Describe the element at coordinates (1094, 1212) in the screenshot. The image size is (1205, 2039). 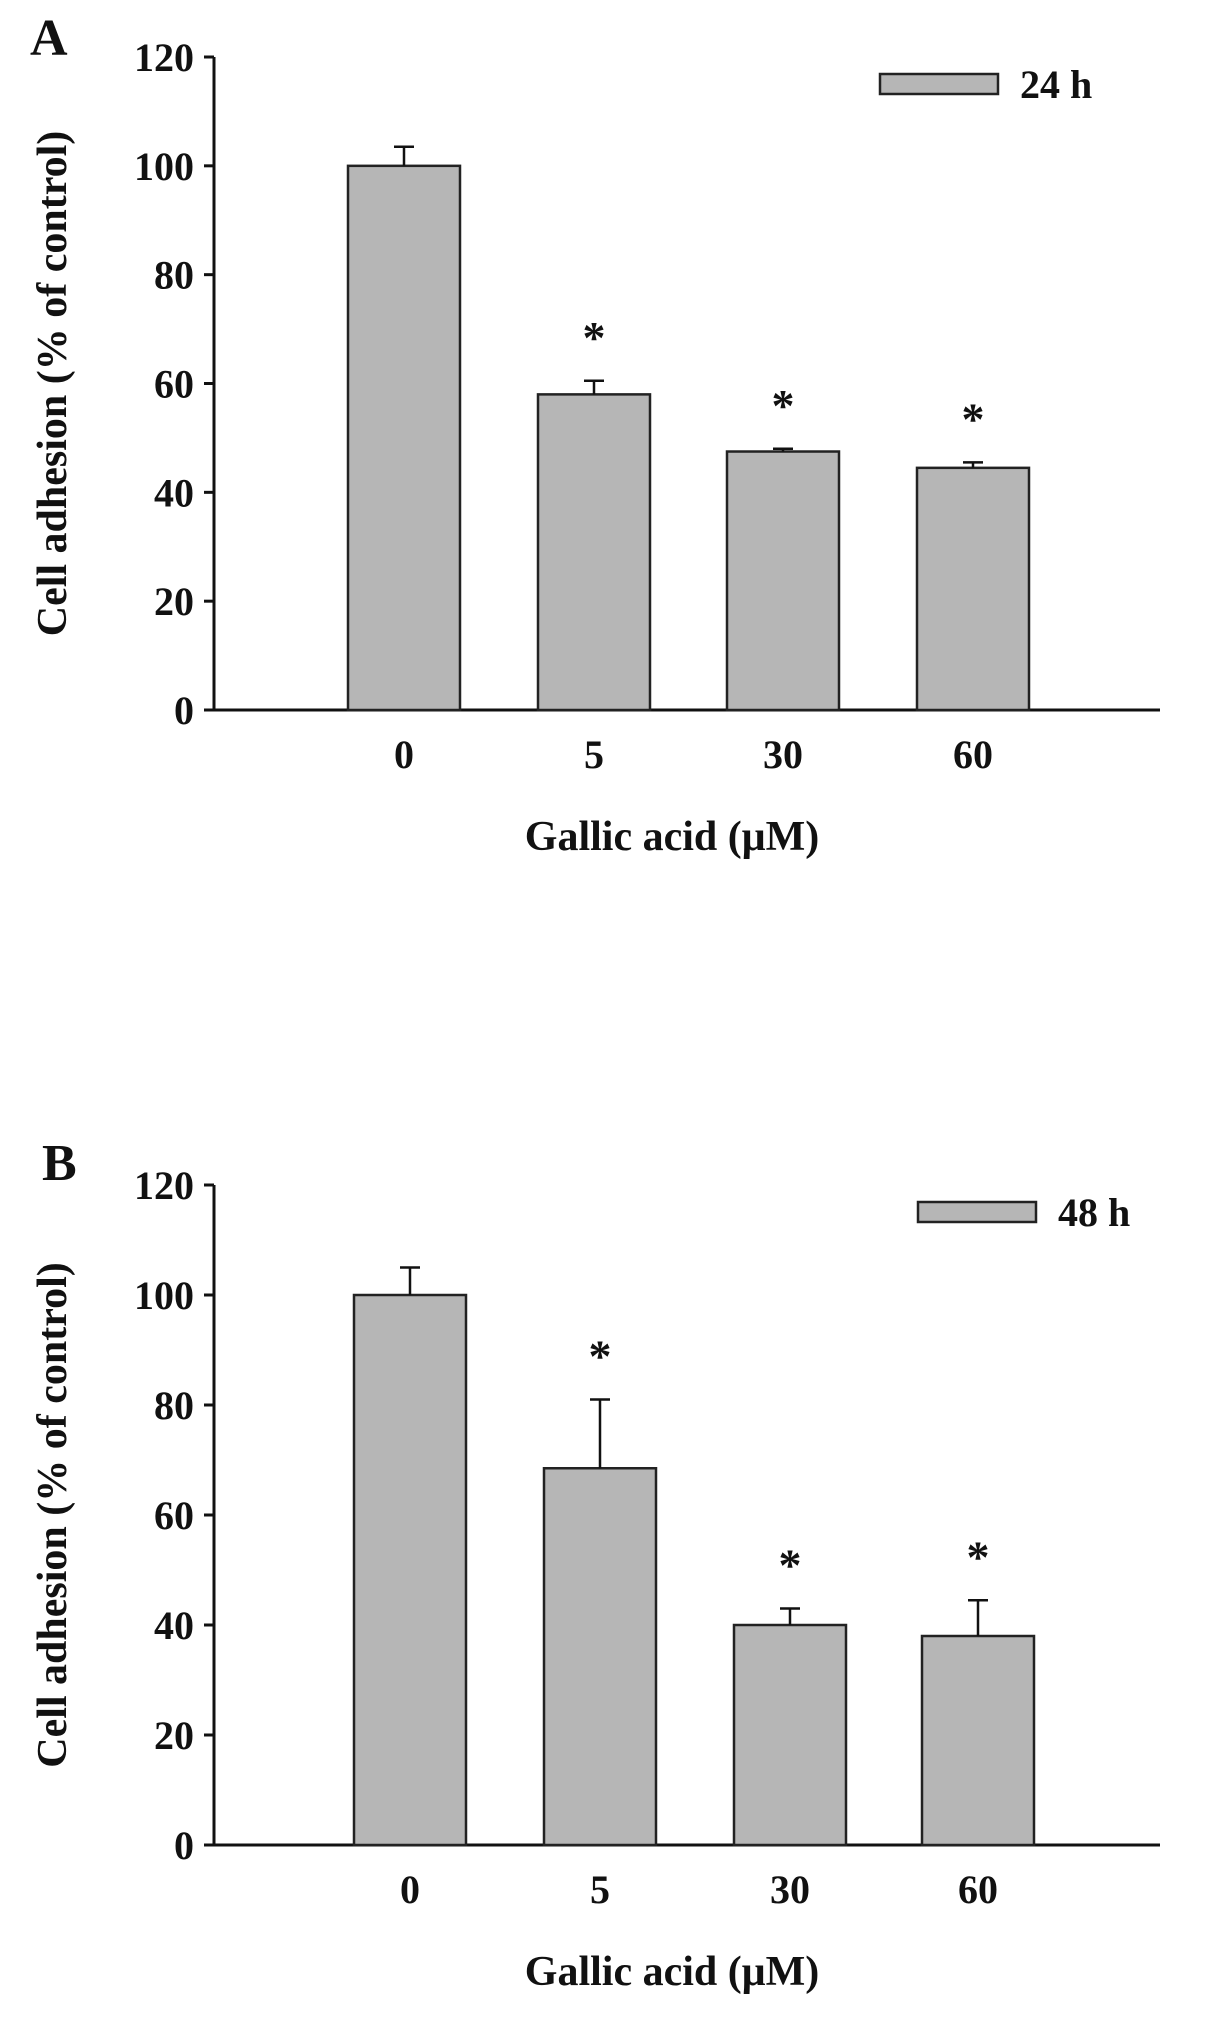
I see `legend-label: 48 h` at that location.